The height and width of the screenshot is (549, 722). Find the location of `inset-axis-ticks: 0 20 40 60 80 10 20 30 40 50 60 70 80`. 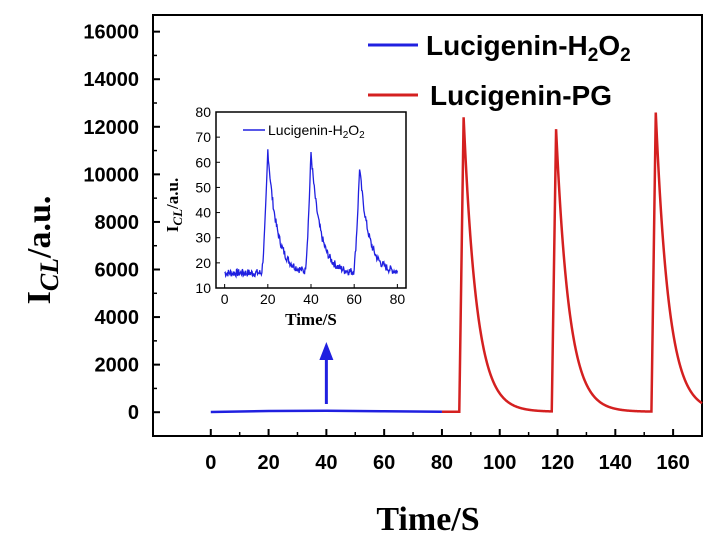

inset-axis-ticks: 0 20 40 60 80 10 20 30 40 50 60 70 80 is located at coordinates (300, 205).